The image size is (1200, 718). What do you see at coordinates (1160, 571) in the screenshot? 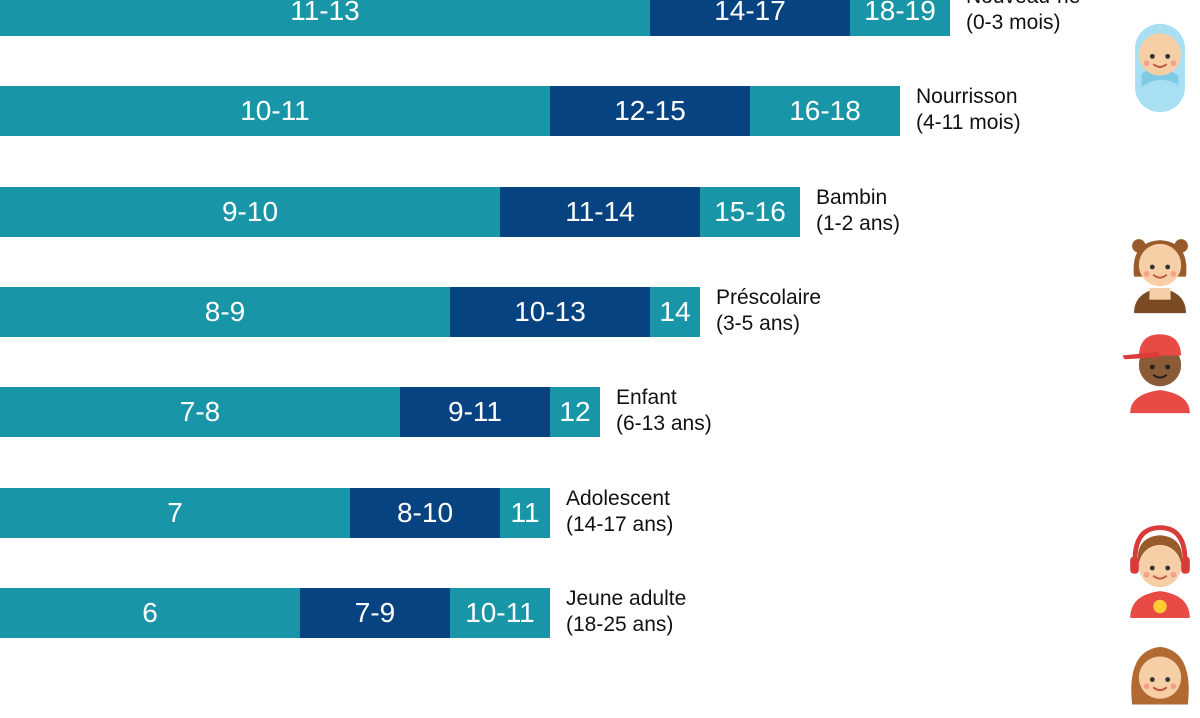
I see `teen-headphones-icon` at bounding box center [1160, 571].